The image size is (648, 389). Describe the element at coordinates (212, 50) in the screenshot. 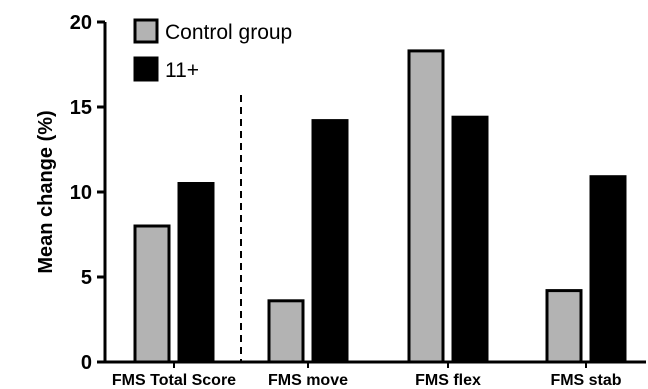

I see `legend: Control group 11+` at that location.